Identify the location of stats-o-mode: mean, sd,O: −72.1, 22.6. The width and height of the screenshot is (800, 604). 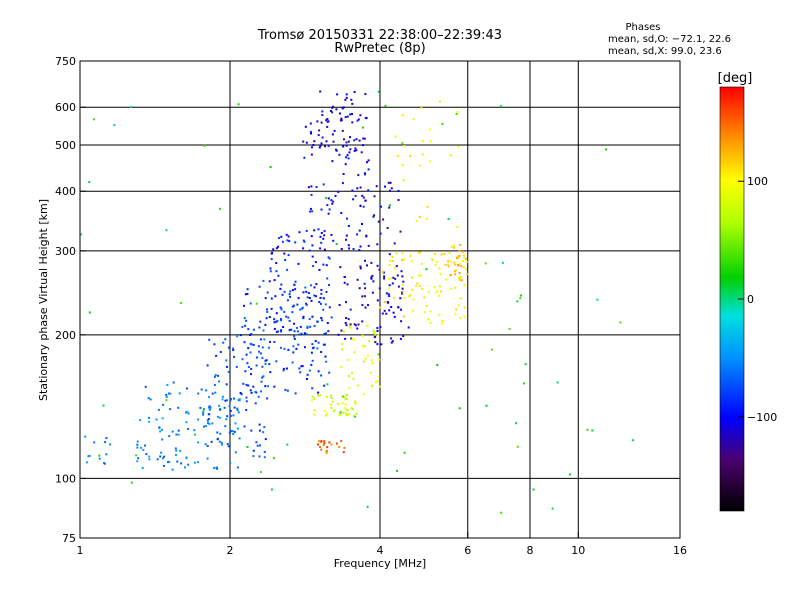
(669, 39).